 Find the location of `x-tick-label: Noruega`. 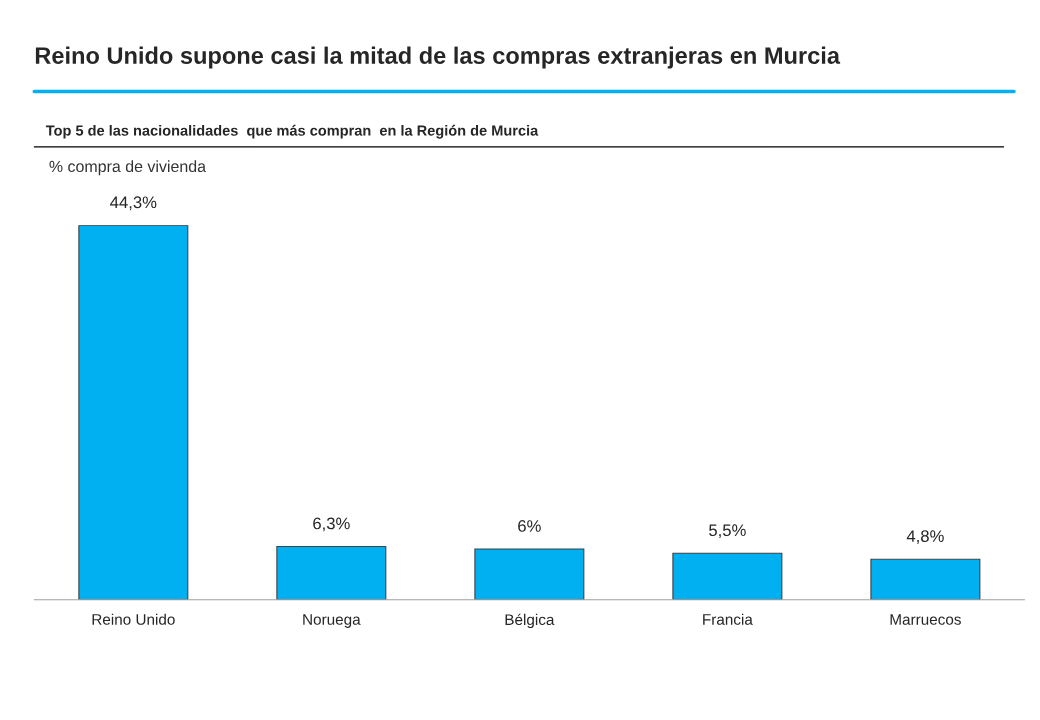

x-tick-label: Noruega is located at coordinates (332, 621).